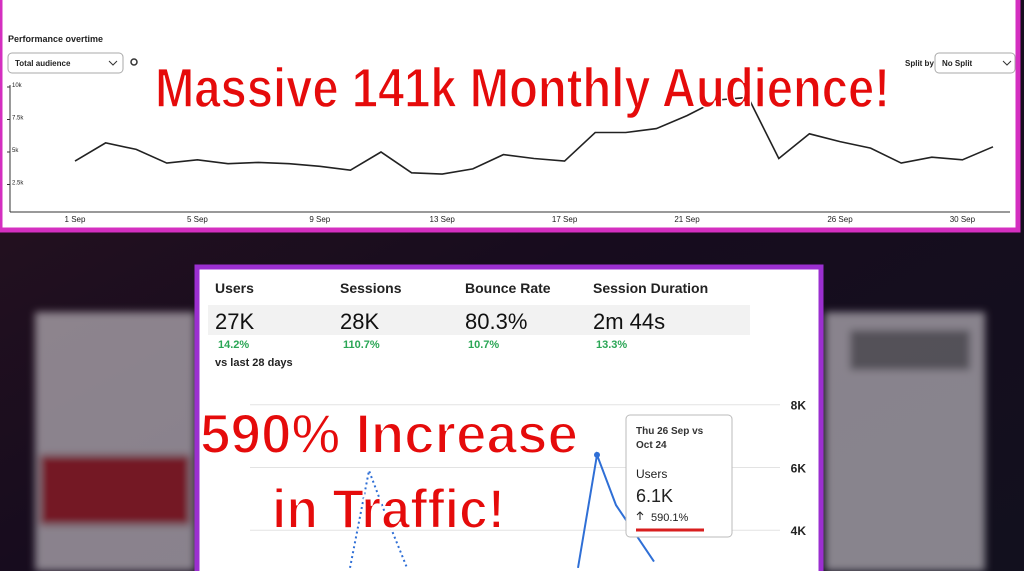 The image size is (1024, 571). I want to click on tooltip-title: Oct 24, so click(651, 445).